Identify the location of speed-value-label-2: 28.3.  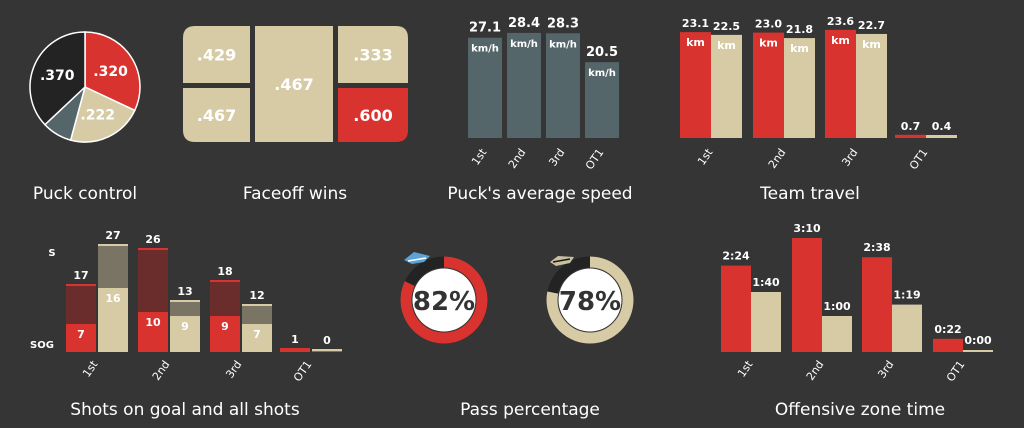
(563, 23).